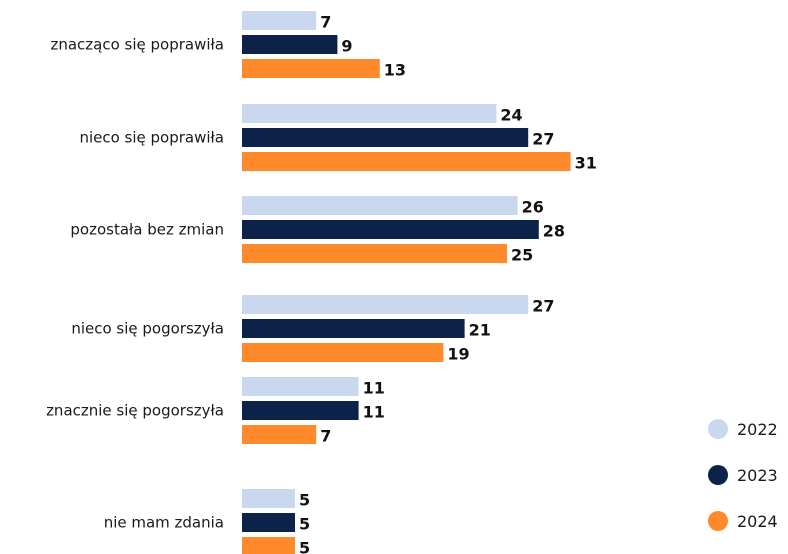 The width and height of the screenshot is (788, 554). Describe the element at coordinates (147, 329) in the screenshot. I see `category-label: nieco się pogorszyła` at that location.